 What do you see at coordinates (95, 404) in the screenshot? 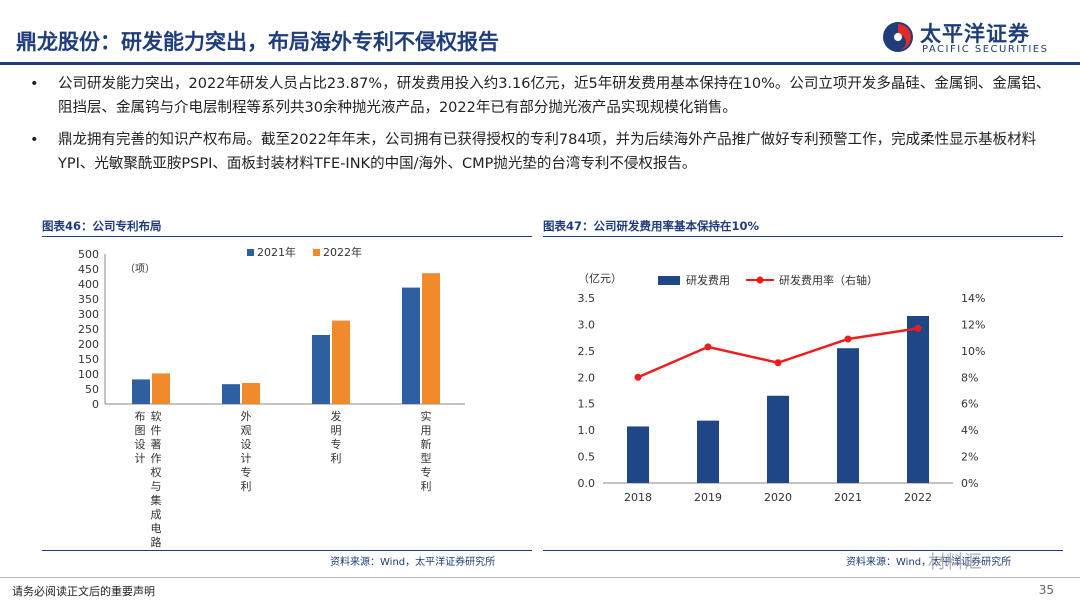
I see `y-tick-label: 0` at bounding box center [95, 404].